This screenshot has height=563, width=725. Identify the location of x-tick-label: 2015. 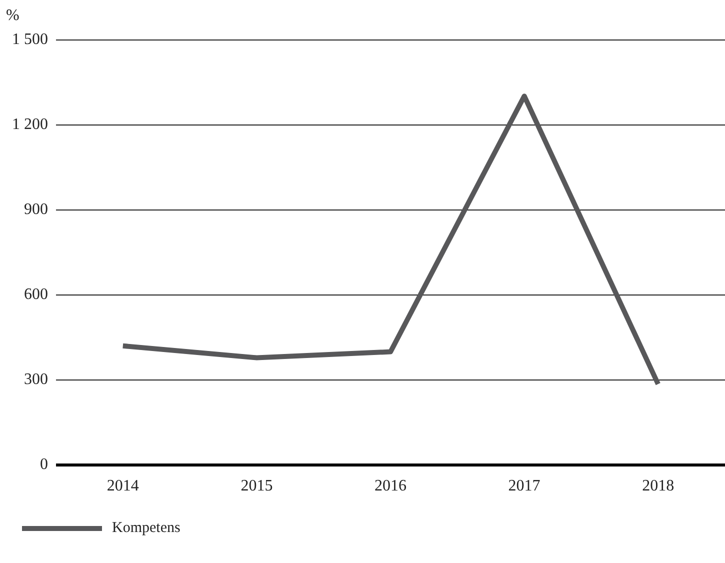
(256, 486).